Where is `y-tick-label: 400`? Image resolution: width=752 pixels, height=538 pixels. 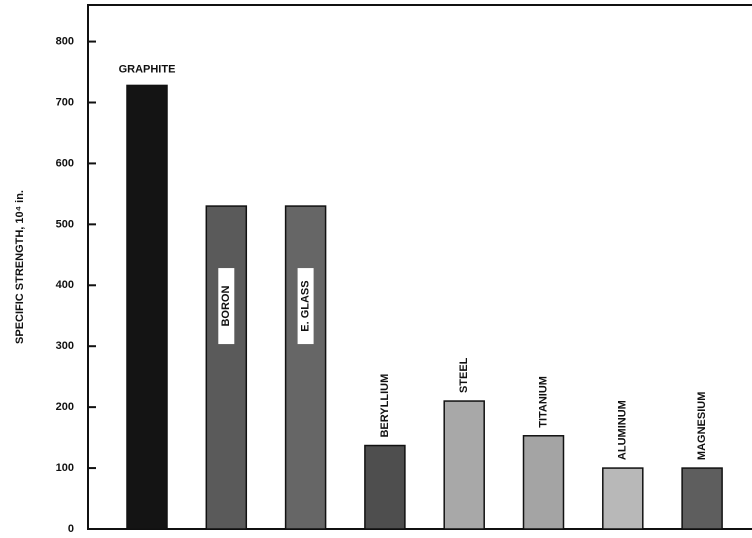
y-tick-label: 400 is located at coordinates (65, 285).